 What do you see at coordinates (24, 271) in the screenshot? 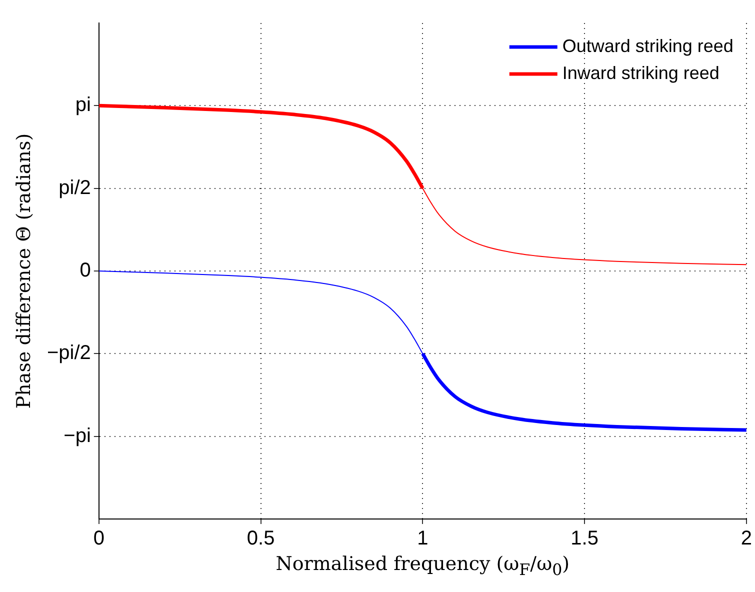
I see `y-axis-title: Phase difference Θ (radians)` at bounding box center [24, 271].